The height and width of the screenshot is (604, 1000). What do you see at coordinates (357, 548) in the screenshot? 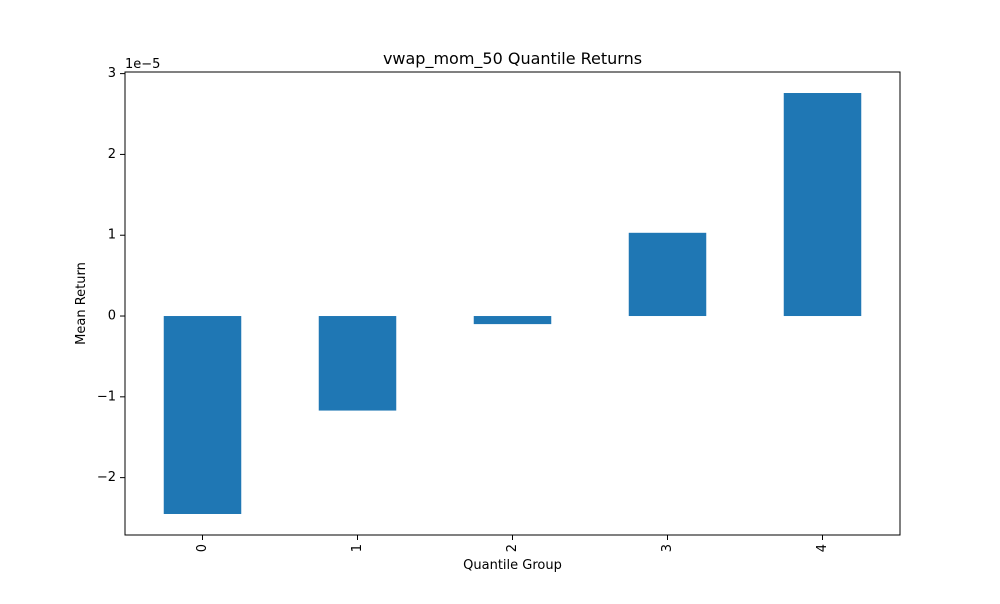
I see `x-tick-label: 1` at bounding box center [357, 548].